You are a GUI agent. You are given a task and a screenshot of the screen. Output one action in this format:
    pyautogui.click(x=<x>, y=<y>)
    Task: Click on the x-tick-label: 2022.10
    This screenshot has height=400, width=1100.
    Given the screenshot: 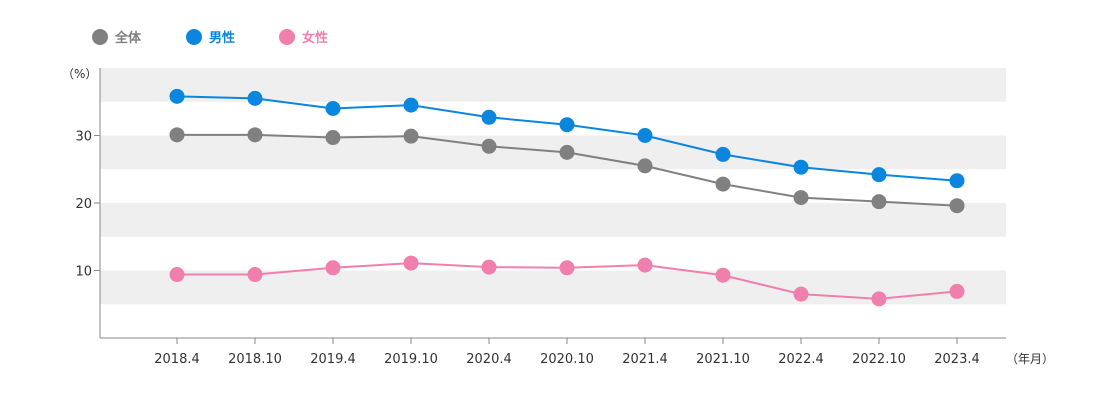 What is the action you would take?
    pyautogui.click(x=879, y=359)
    